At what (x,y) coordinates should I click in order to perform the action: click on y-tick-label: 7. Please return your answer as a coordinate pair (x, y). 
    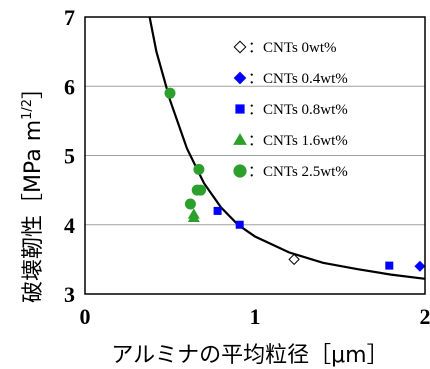
    Looking at the image, I should click on (69, 17).